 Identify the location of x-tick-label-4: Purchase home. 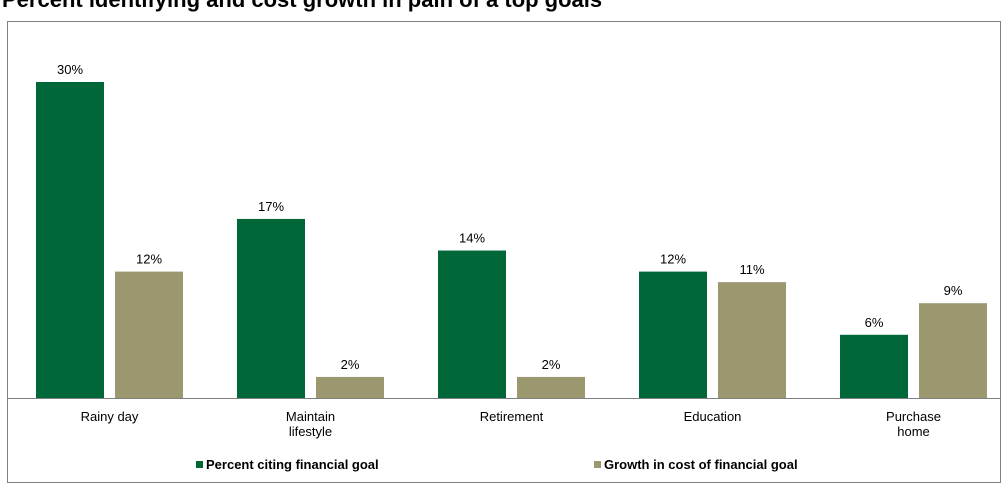
(913, 424).